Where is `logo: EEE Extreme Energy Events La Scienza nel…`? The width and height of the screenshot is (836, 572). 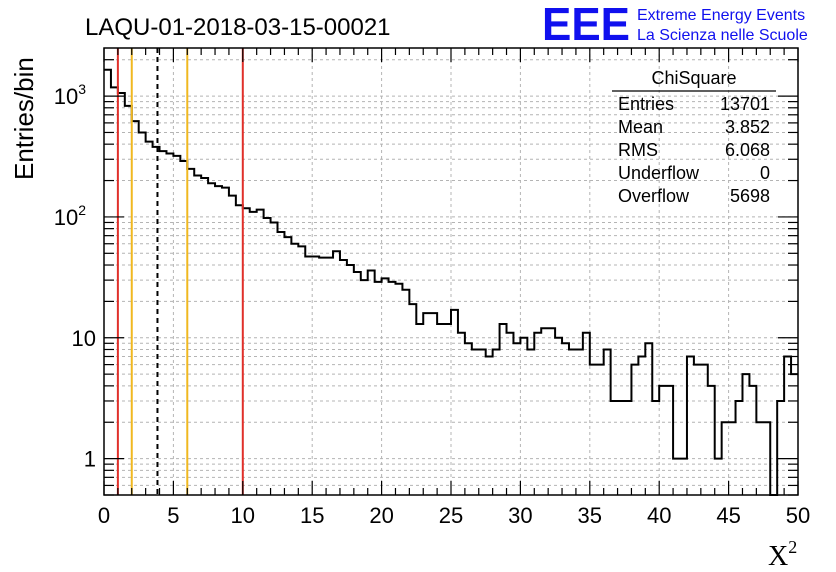 logo: EEE Extreme Energy Events La Scienza nel… is located at coordinates (675, 25).